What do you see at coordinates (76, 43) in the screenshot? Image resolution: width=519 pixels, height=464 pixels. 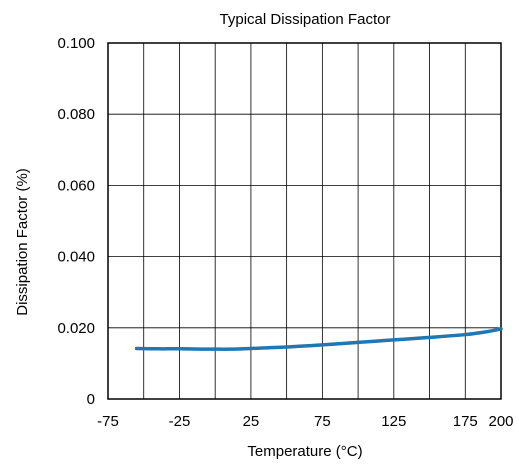 I see `y-tick-label: 0.100` at bounding box center [76, 43].